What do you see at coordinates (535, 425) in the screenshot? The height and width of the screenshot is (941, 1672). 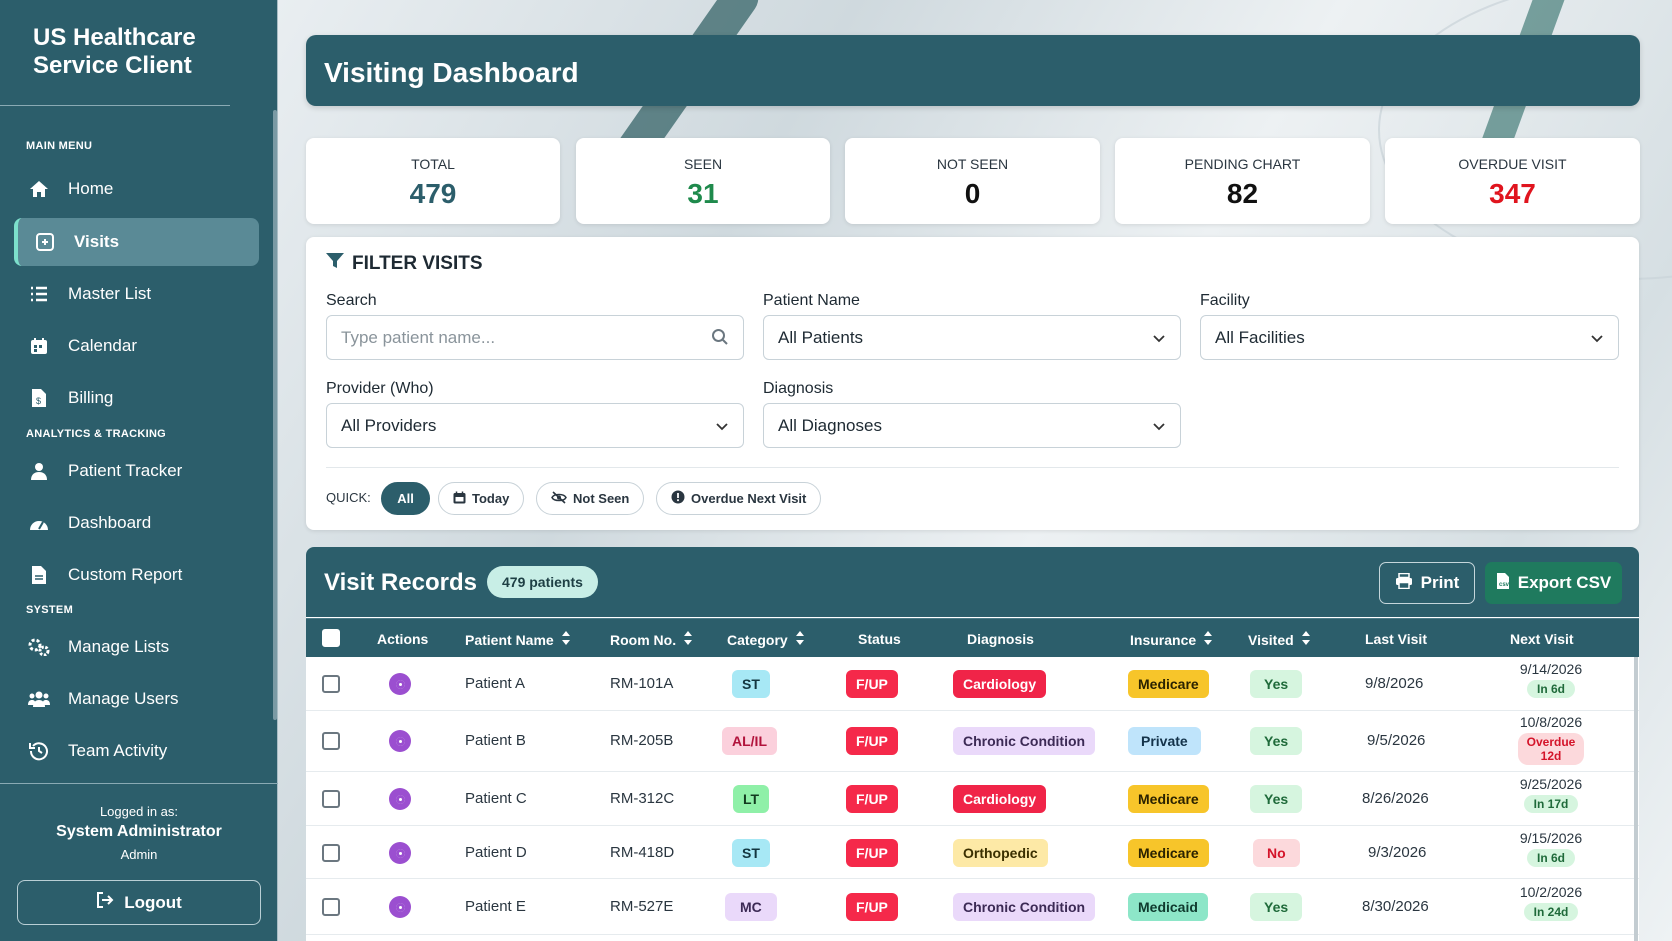 I see `provider-select: All Providers` at bounding box center [535, 425].